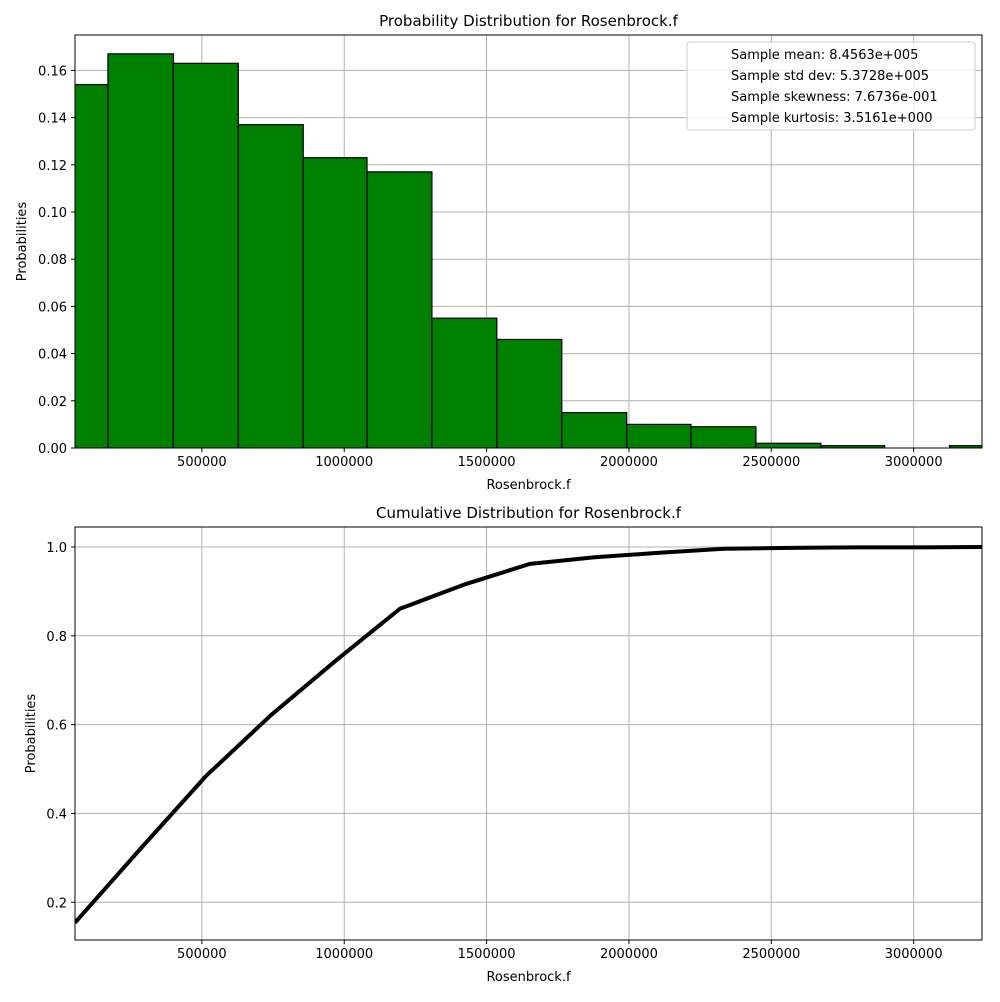 The width and height of the screenshot is (1000, 1002). Describe the element at coordinates (56, 548) in the screenshot. I see `y-tick-label: 1.0` at that location.